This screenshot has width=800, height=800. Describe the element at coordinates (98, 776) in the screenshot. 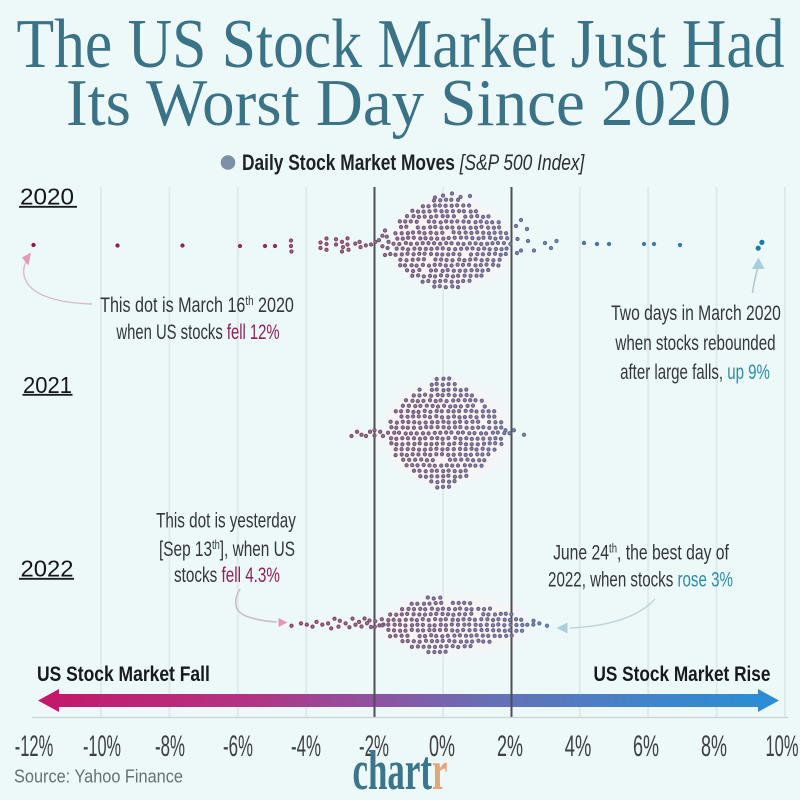

I see `svg-text: Source: Yahoo Finance` at that location.